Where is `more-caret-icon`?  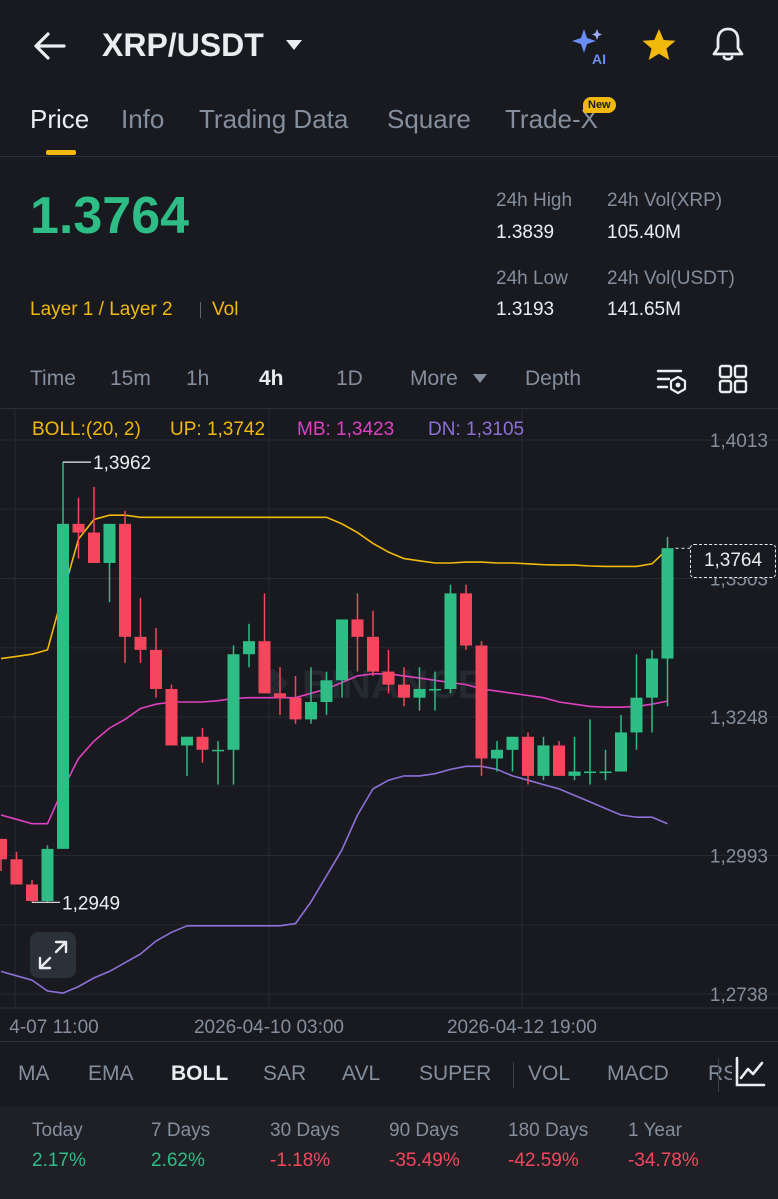 more-caret-icon is located at coordinates (480, 378).